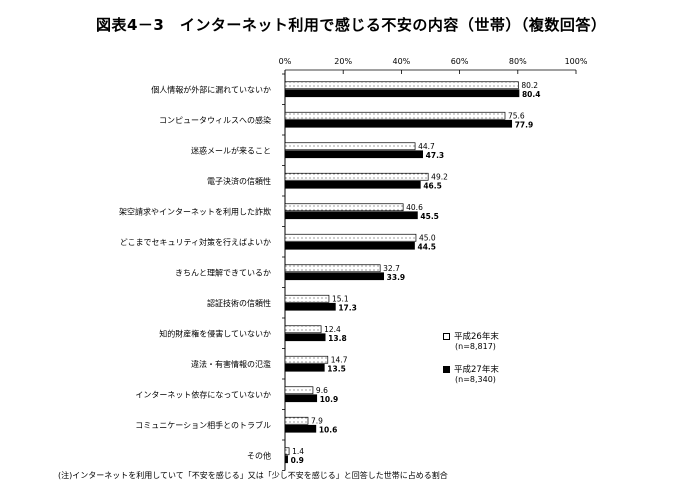 The image size is (680, 499). I want to click on chart-title: 図表4－3 インターネット利用で感じる不安の内容（世帯）（複数回答）, so click(351, 25).